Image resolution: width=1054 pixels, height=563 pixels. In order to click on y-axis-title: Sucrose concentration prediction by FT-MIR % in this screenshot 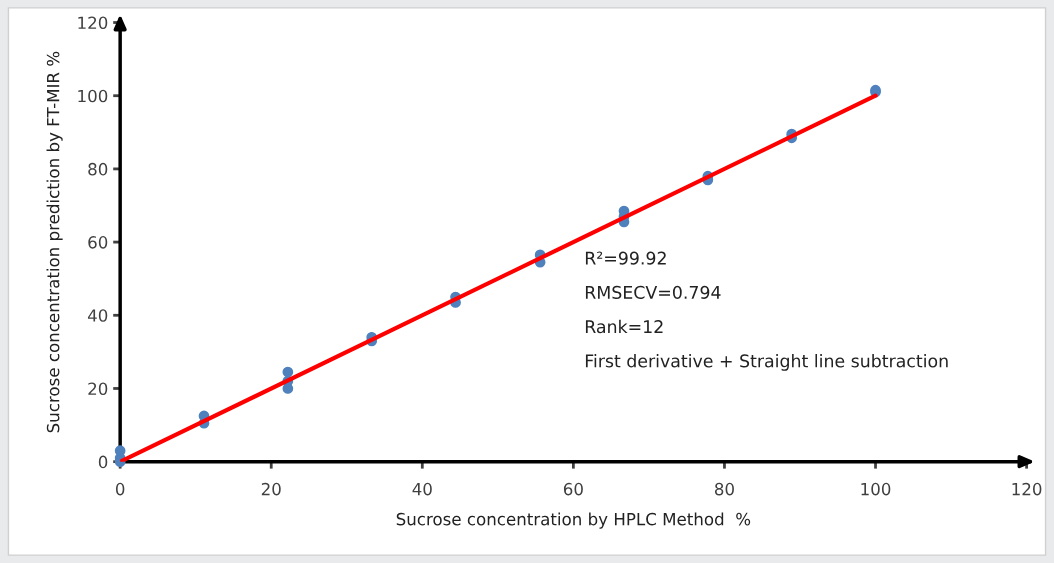, I will do `click(54, 242)`.